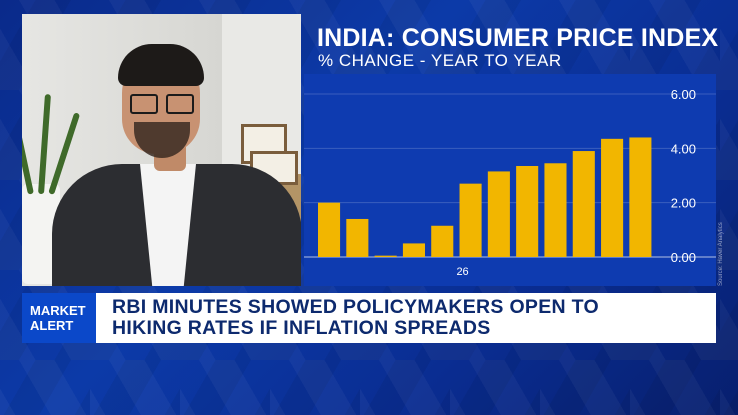 The width and height of the screenshot is (738, 415). I want to click on headline-line-1: RBI MINUTES SHOWED POLICYMAKERS OPEN TO, so click(355, 307).